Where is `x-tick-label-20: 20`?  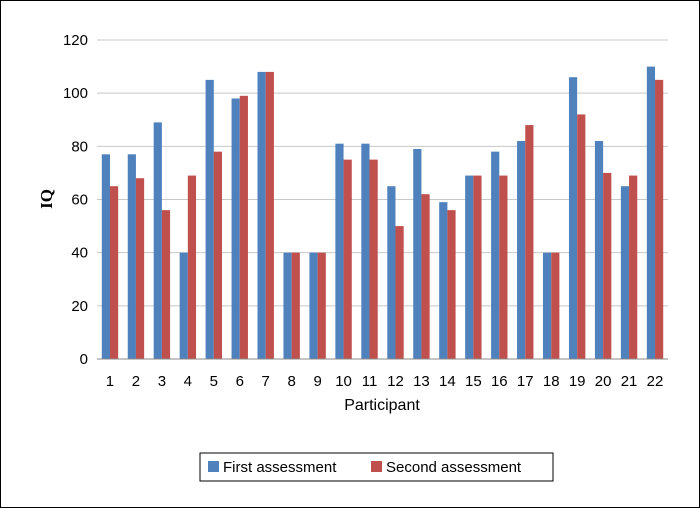 x-tick-label-20: 20 is located at coordinates (603, 381).